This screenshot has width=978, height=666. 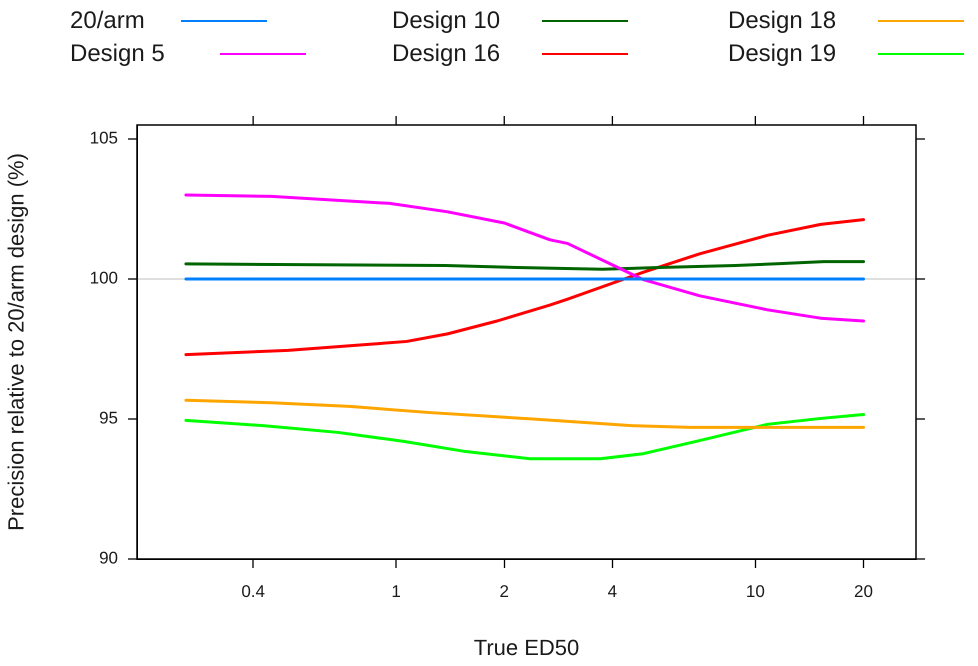 What do you see at coordinates (783, 54) in the screenshot?
I see `legend-label: Design 19` at bounding box center [783, 54].